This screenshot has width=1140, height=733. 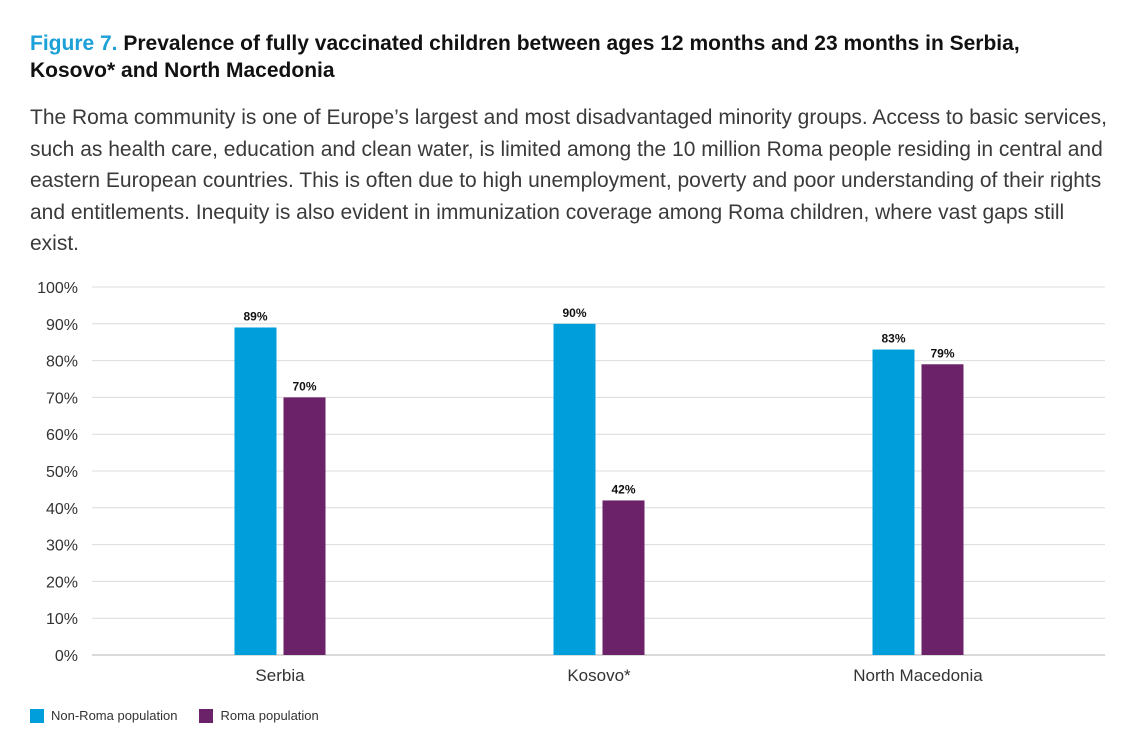 What do you see at coordinates (62, 582) in the screenshot?
I see `y-tick-label: 20%` at bounding box center [62, 582].